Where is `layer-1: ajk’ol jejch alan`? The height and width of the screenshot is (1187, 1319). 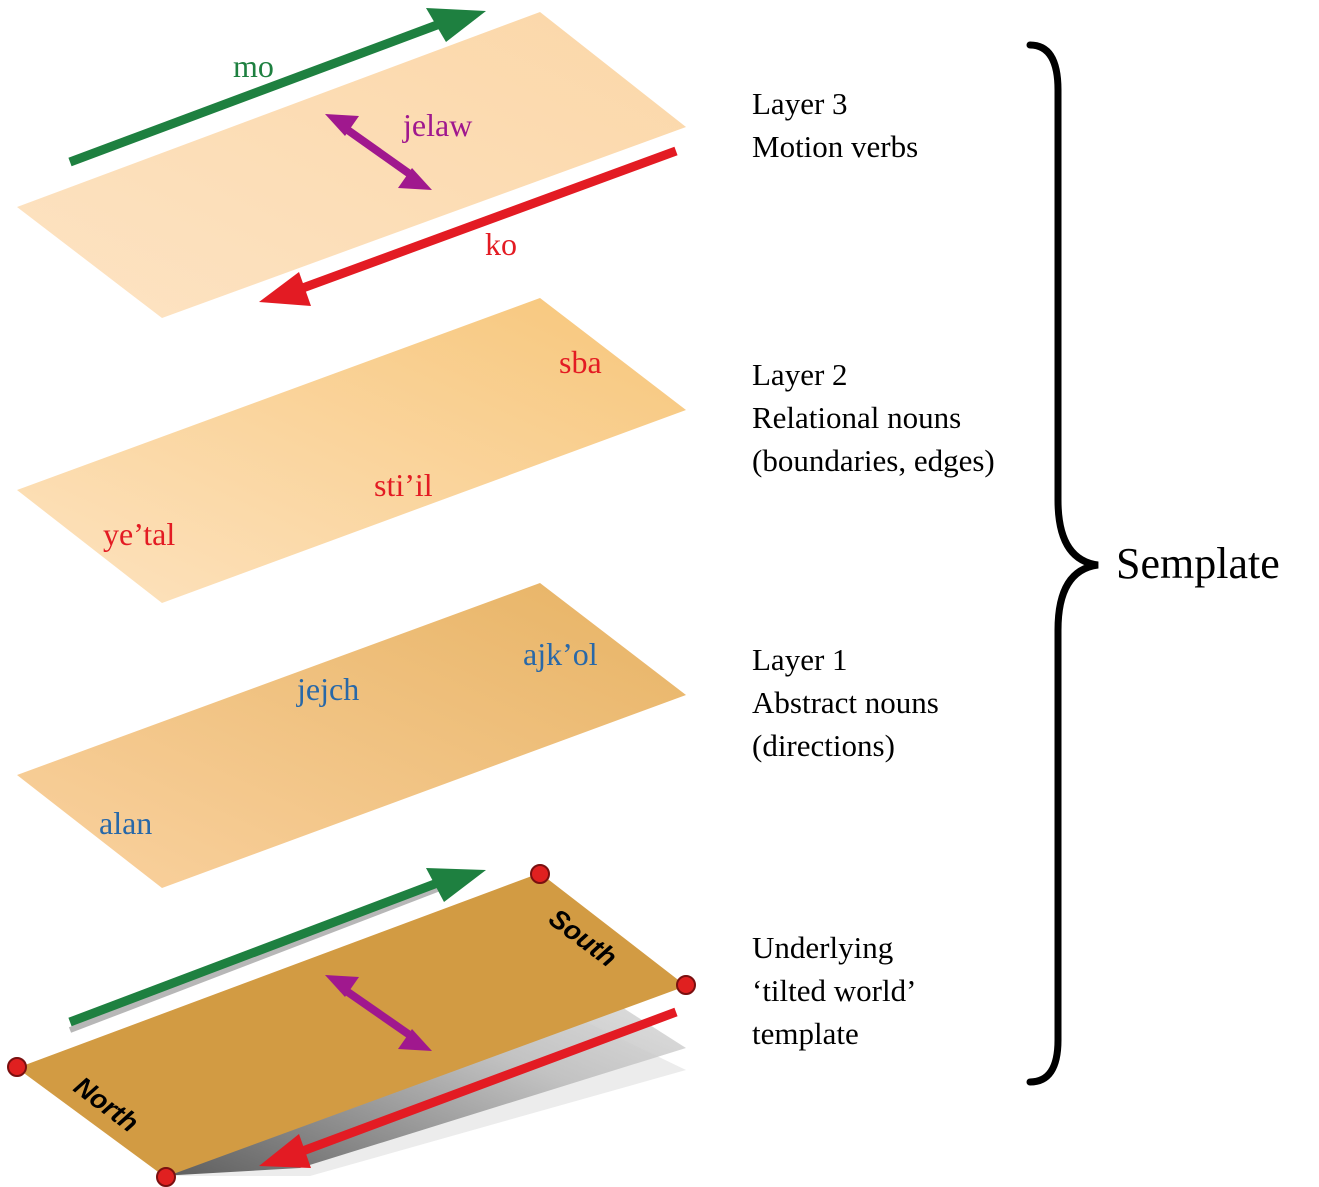
layer-1: ajk’ol jejch alan is located at coordinates (351, 735).